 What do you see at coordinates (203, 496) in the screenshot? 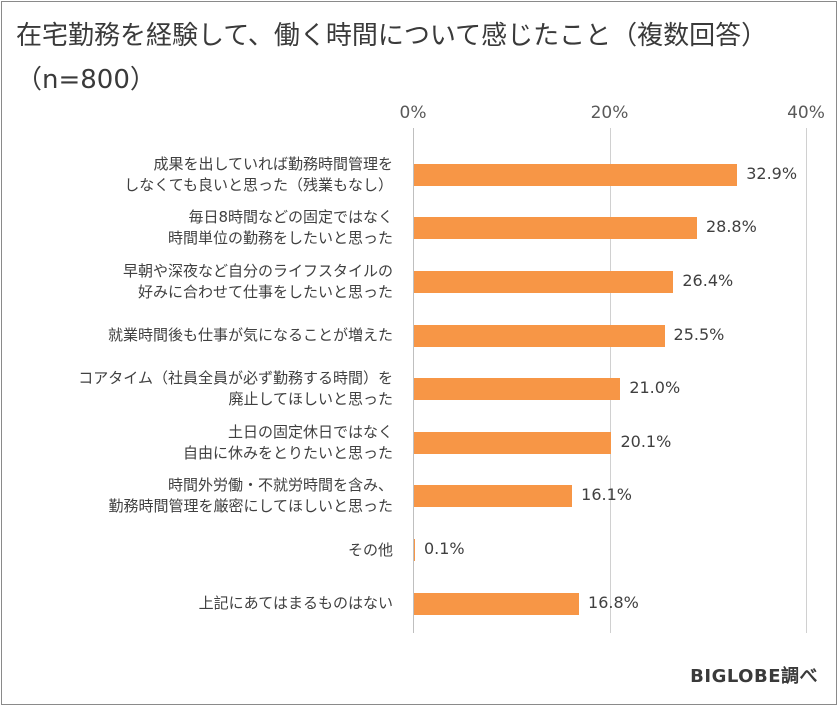
I see `category-label: 時間外労働・不就労時間を含み、勤務時間管理を厳密にしてほしいと思った` at bounding box center [203, 496].